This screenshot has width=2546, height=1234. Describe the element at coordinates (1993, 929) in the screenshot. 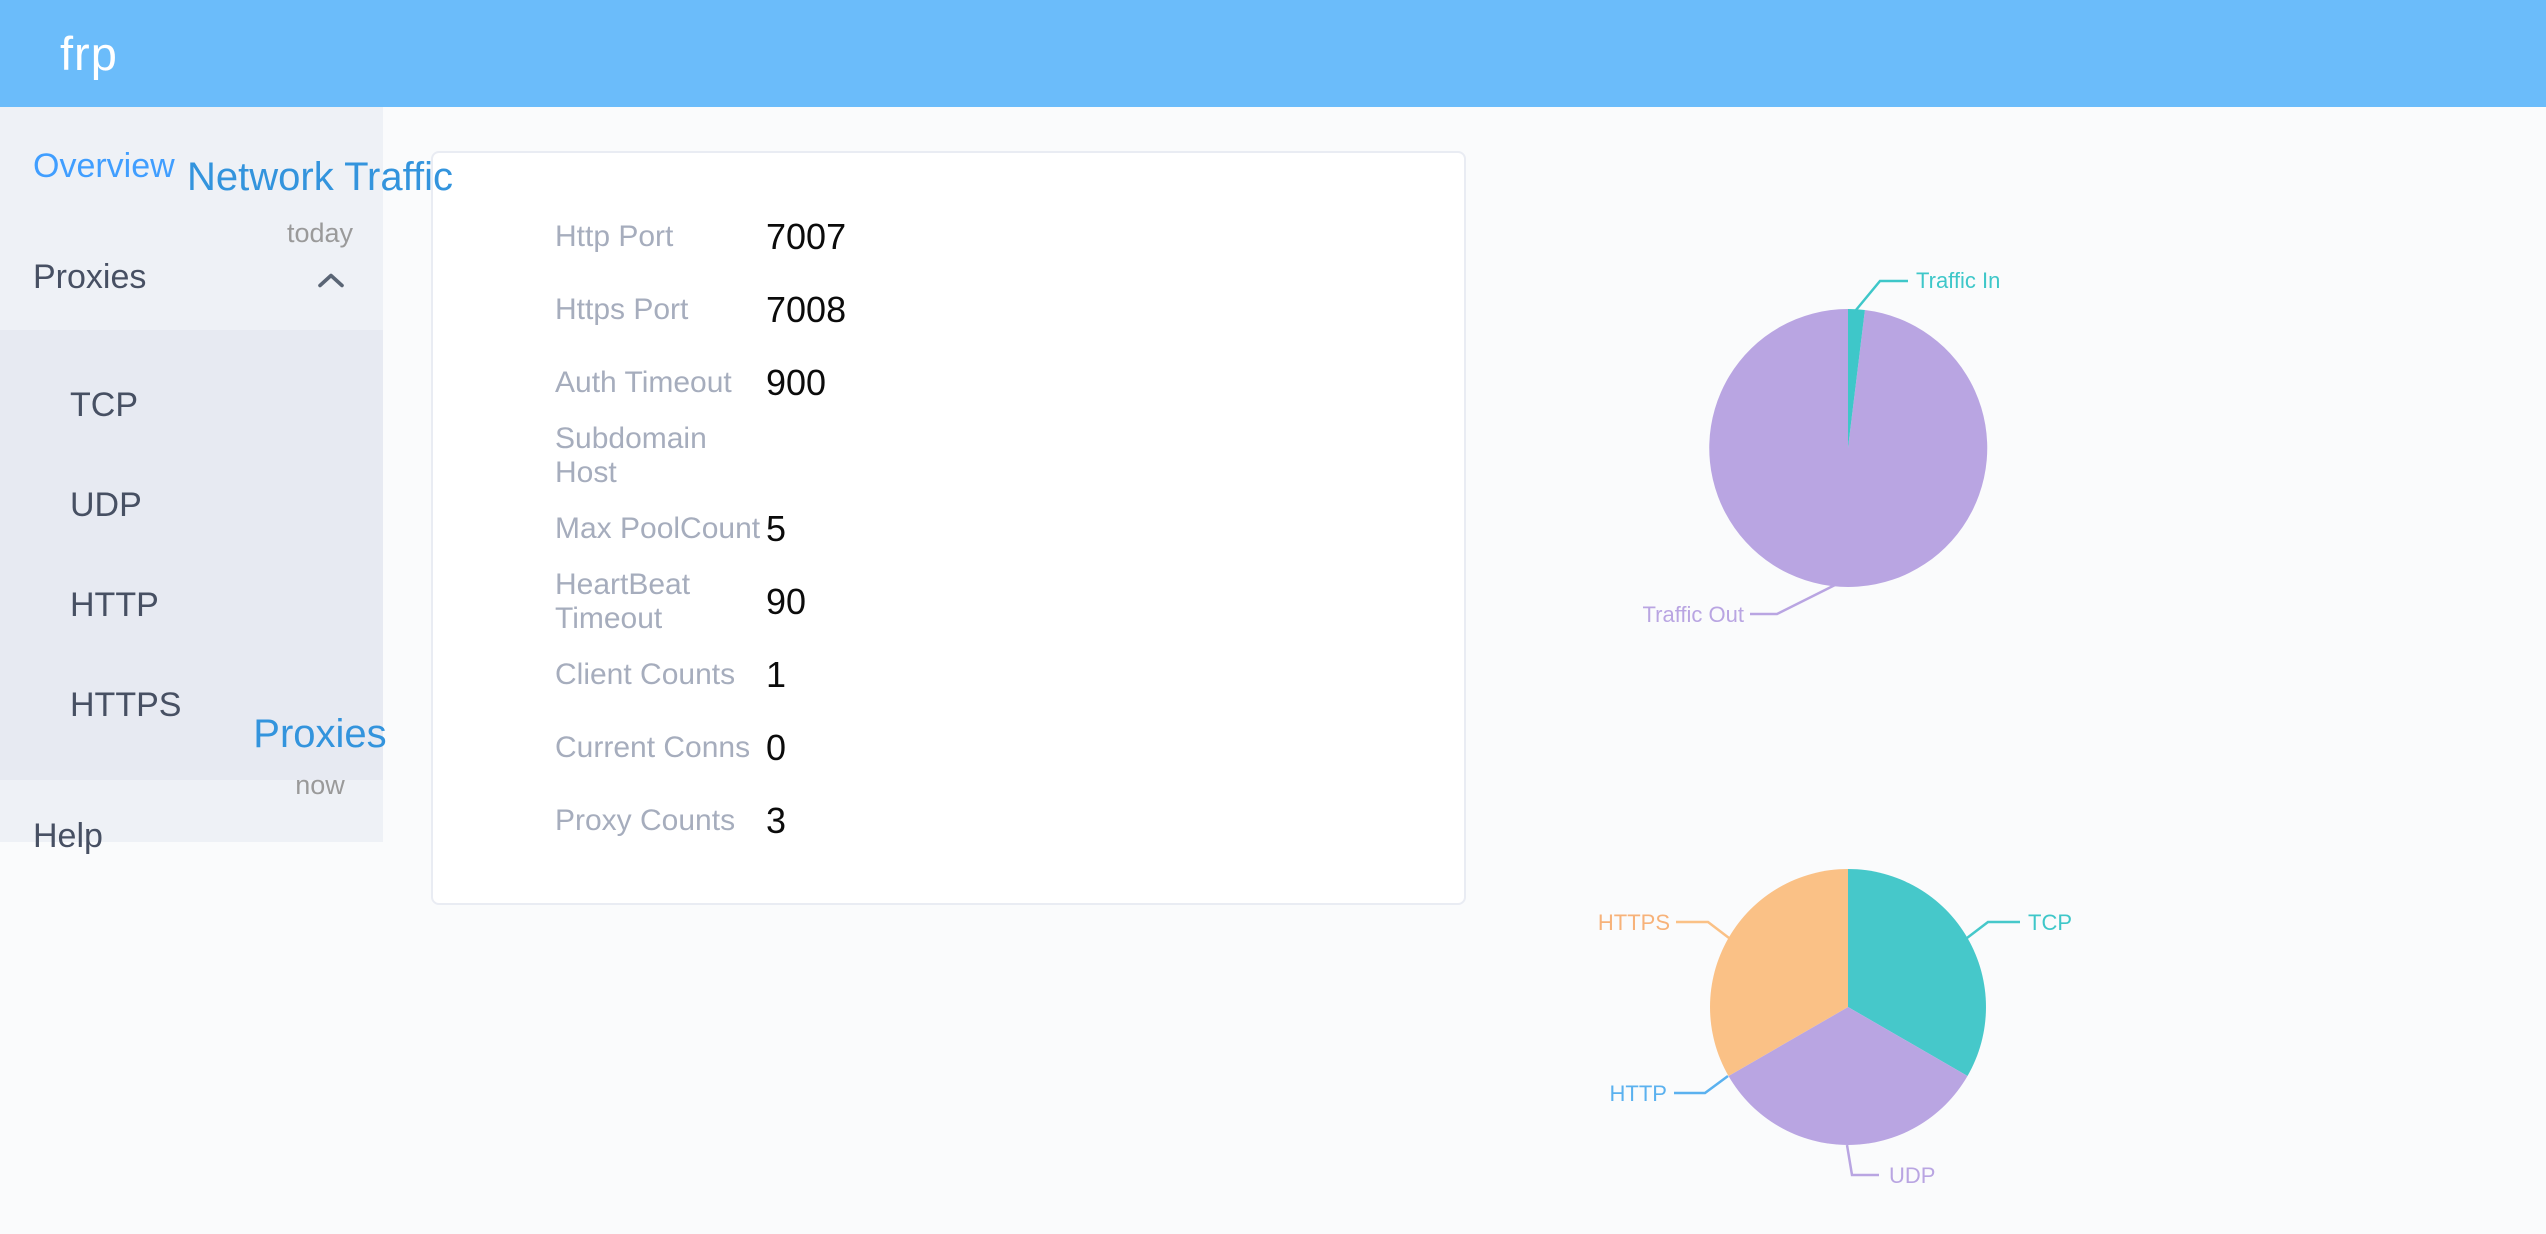

I see `leader-tcp` at that location.